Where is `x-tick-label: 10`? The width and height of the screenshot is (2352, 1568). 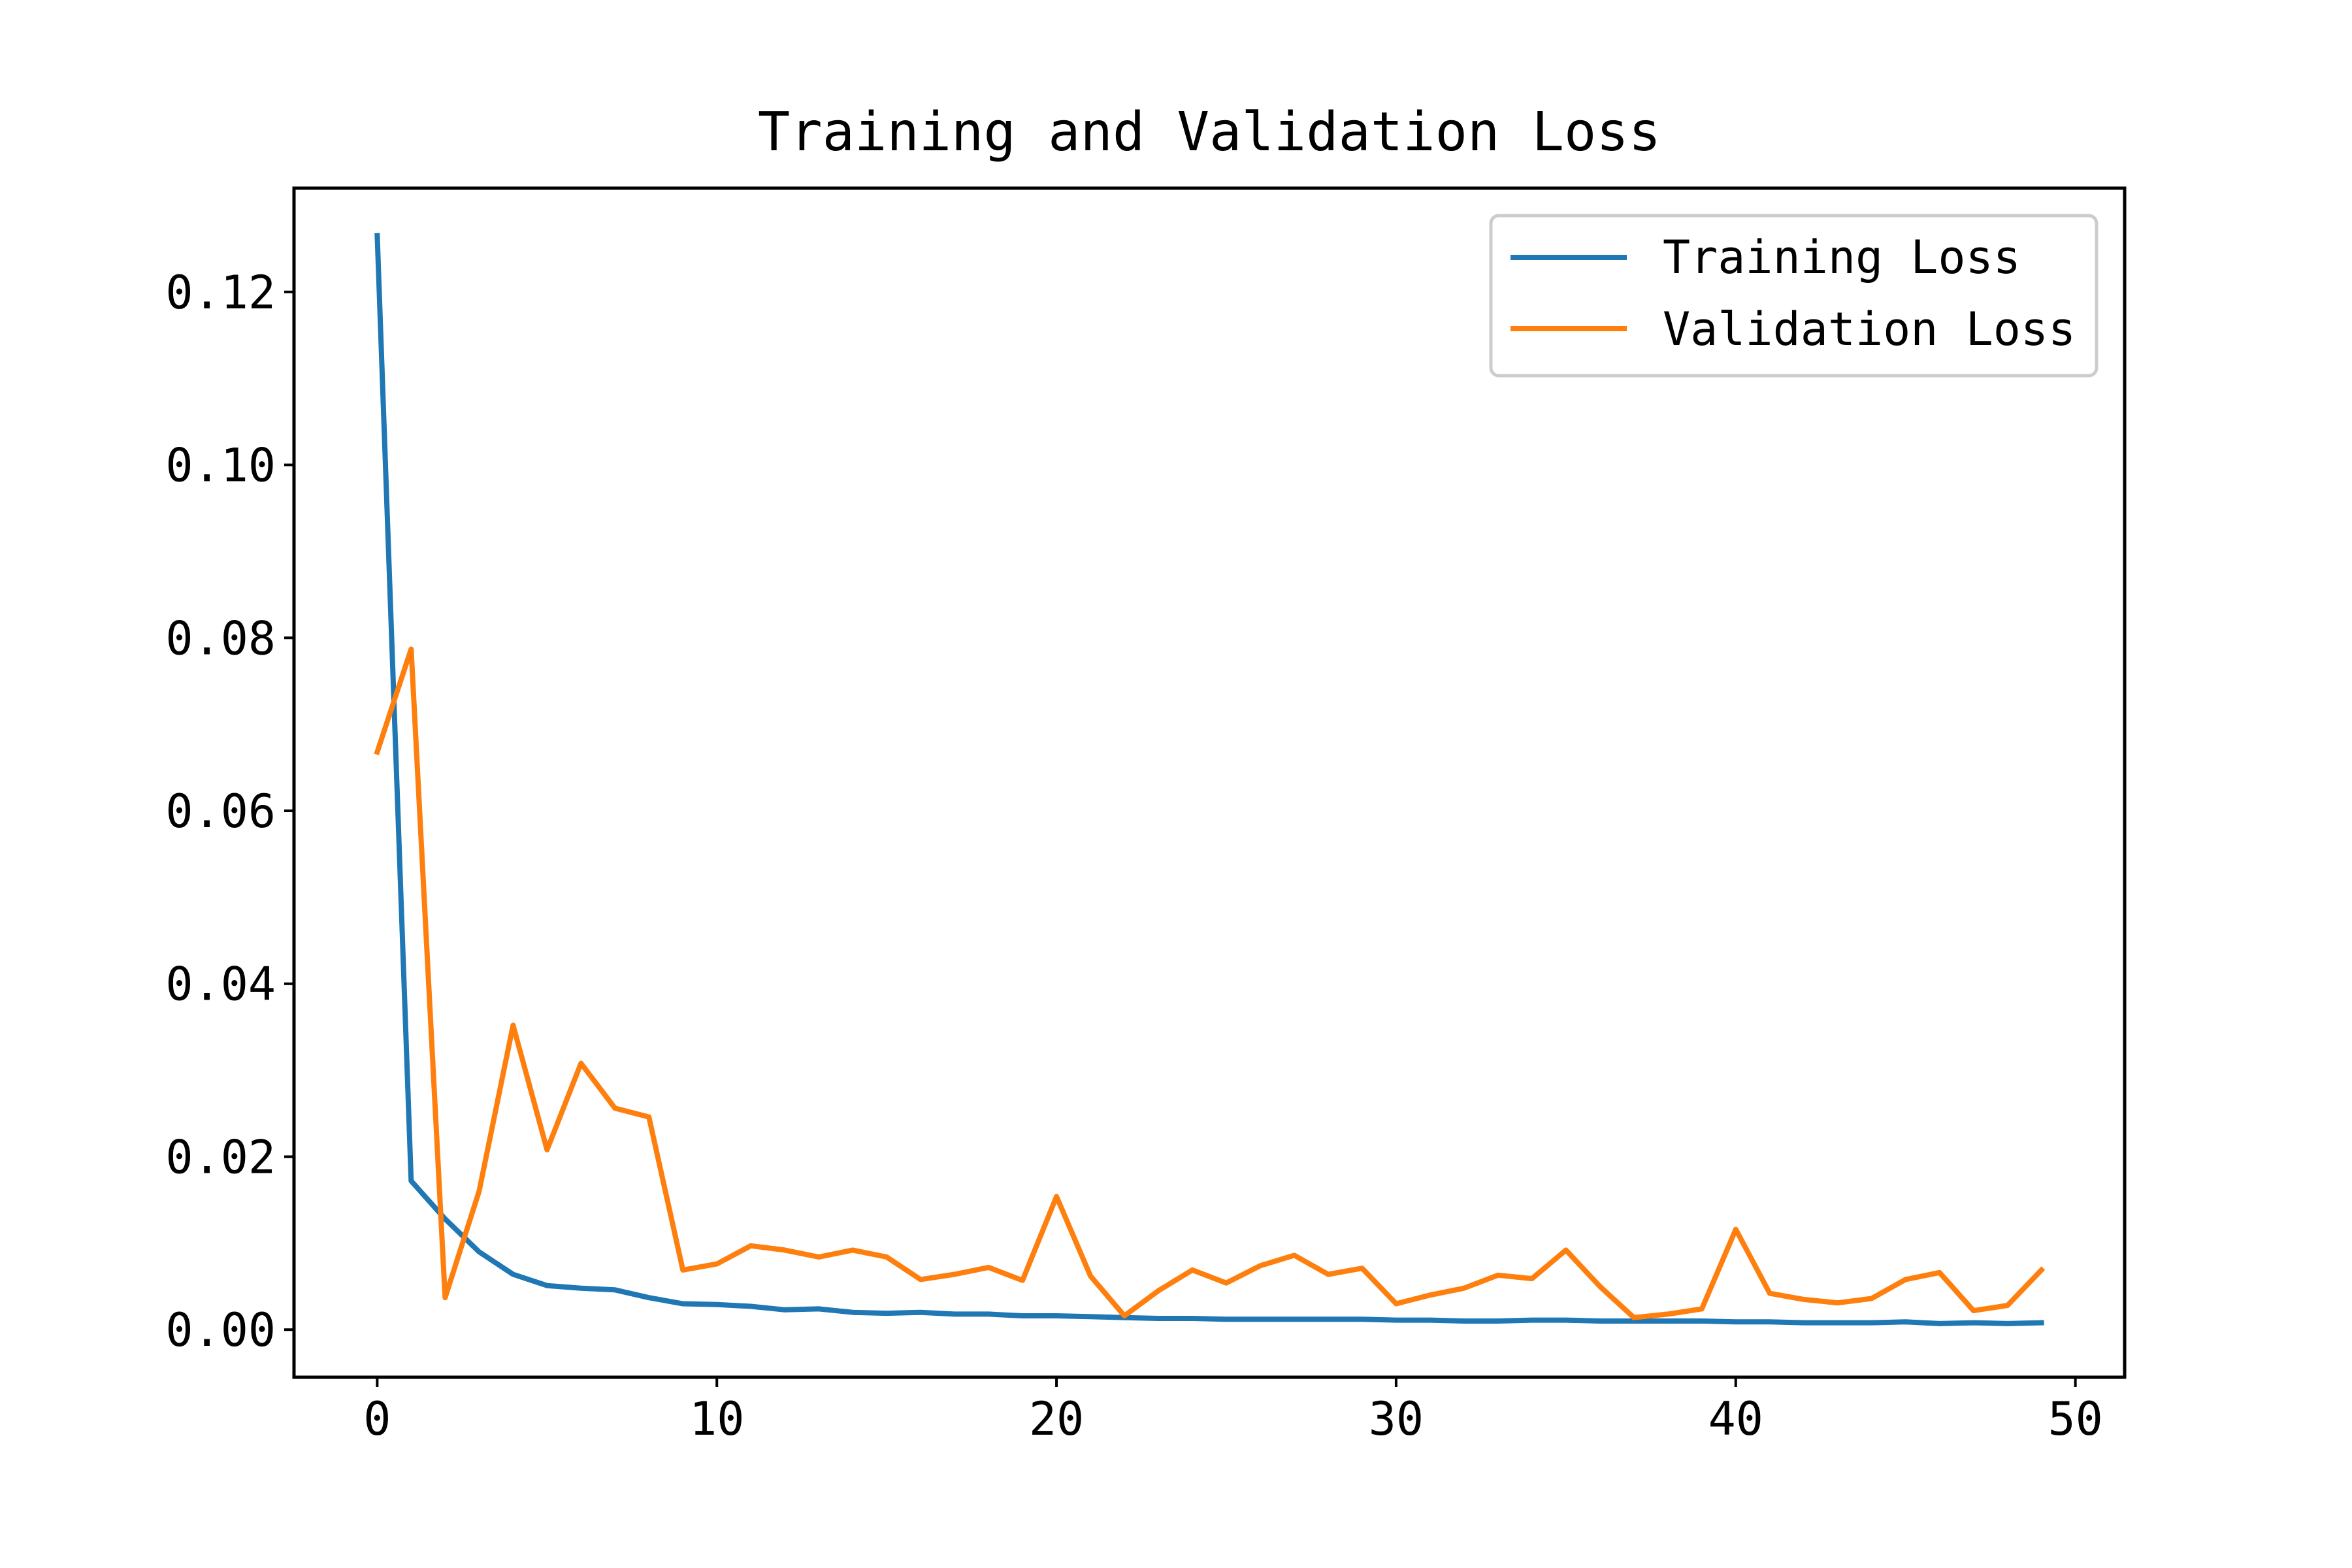
x-tick-label: 10 is located at coordinates (716, 1419).